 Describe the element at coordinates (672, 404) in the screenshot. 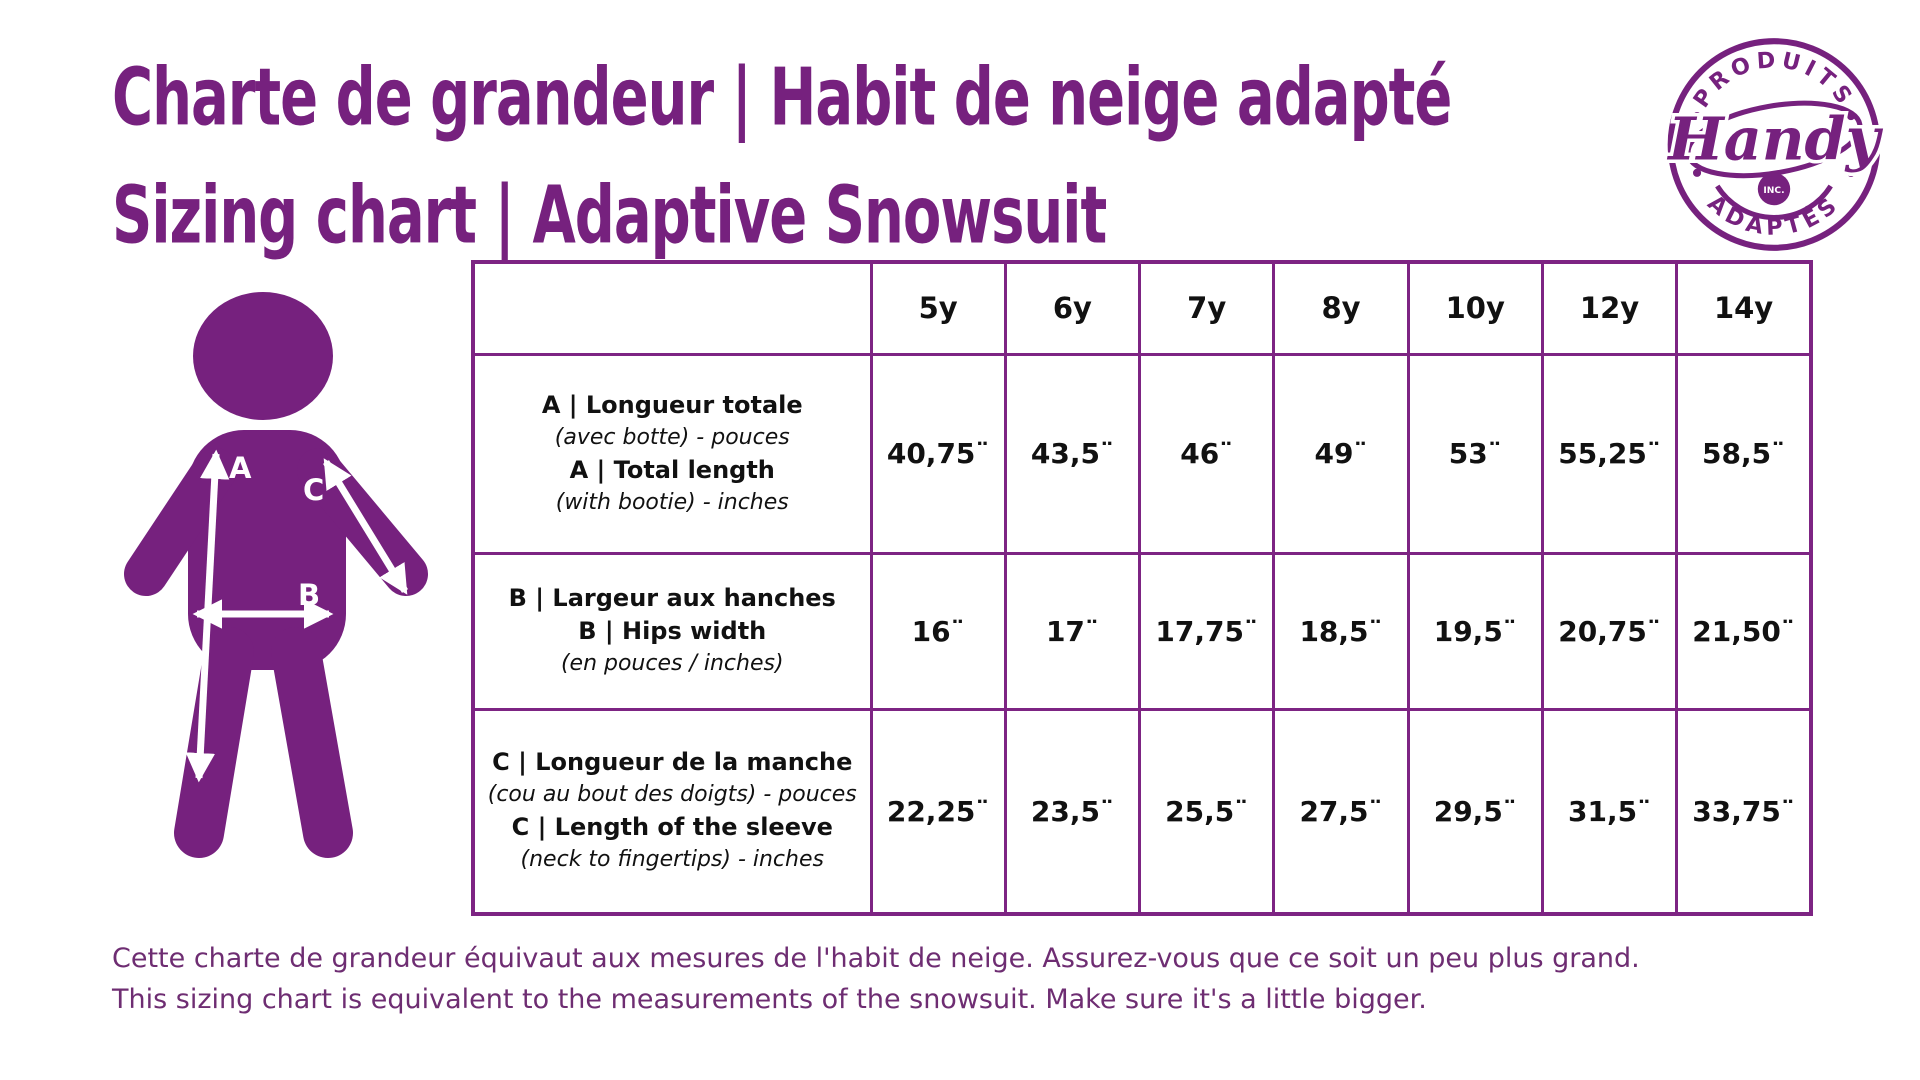

I see `row-label-fr: A | Longueur totale` at that location.